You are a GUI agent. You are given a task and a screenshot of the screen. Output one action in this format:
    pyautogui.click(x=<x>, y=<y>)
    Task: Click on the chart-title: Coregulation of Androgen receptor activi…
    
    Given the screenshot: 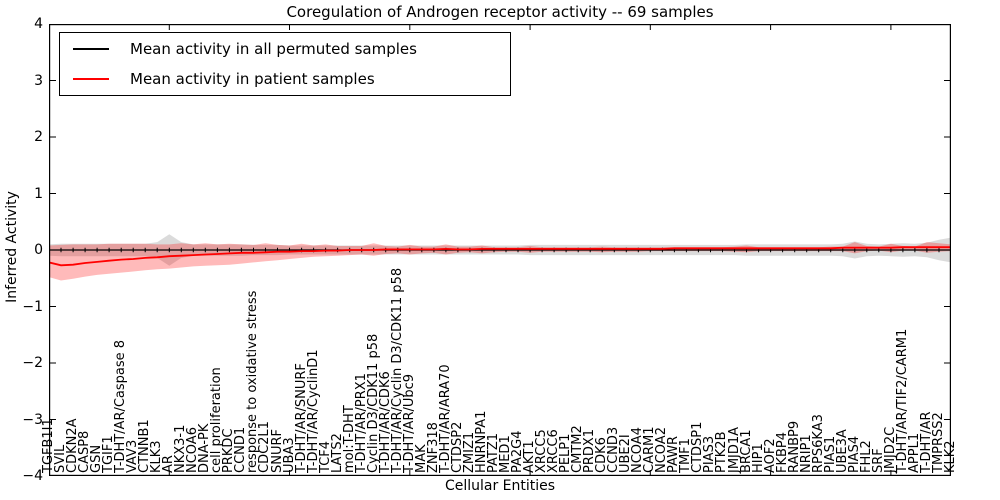 What is the action you would take?
    pyautogui.click(x=500, y=12)
    